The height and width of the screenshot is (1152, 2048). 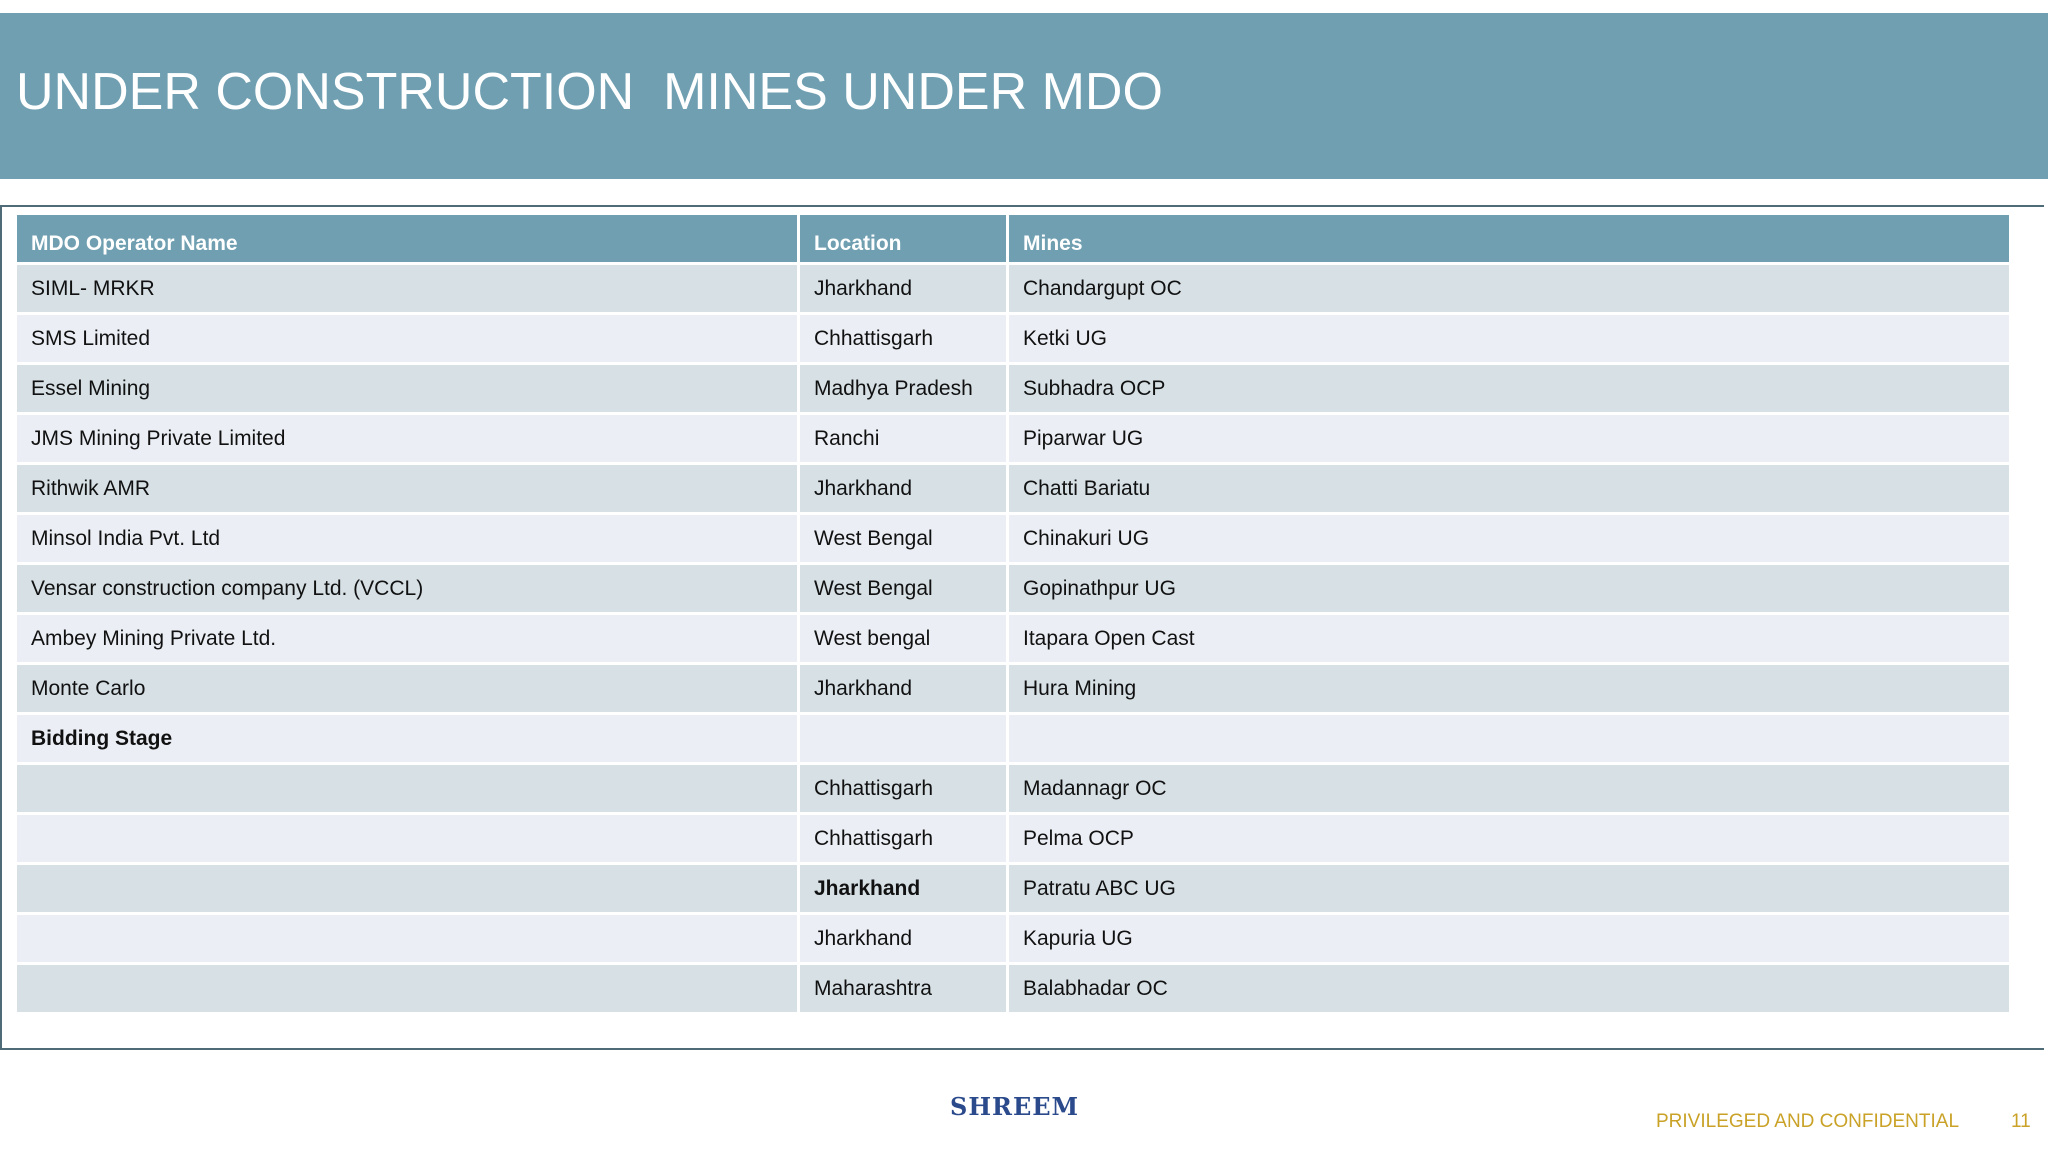 I want to click on table-cell: SMS Limited, so click(x=407, y=338).